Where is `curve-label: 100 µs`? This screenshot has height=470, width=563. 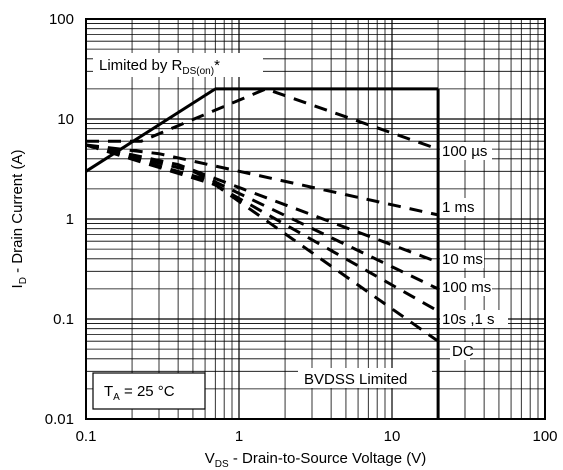 curve-label: 100 µs is located at coordinates (464, 151).